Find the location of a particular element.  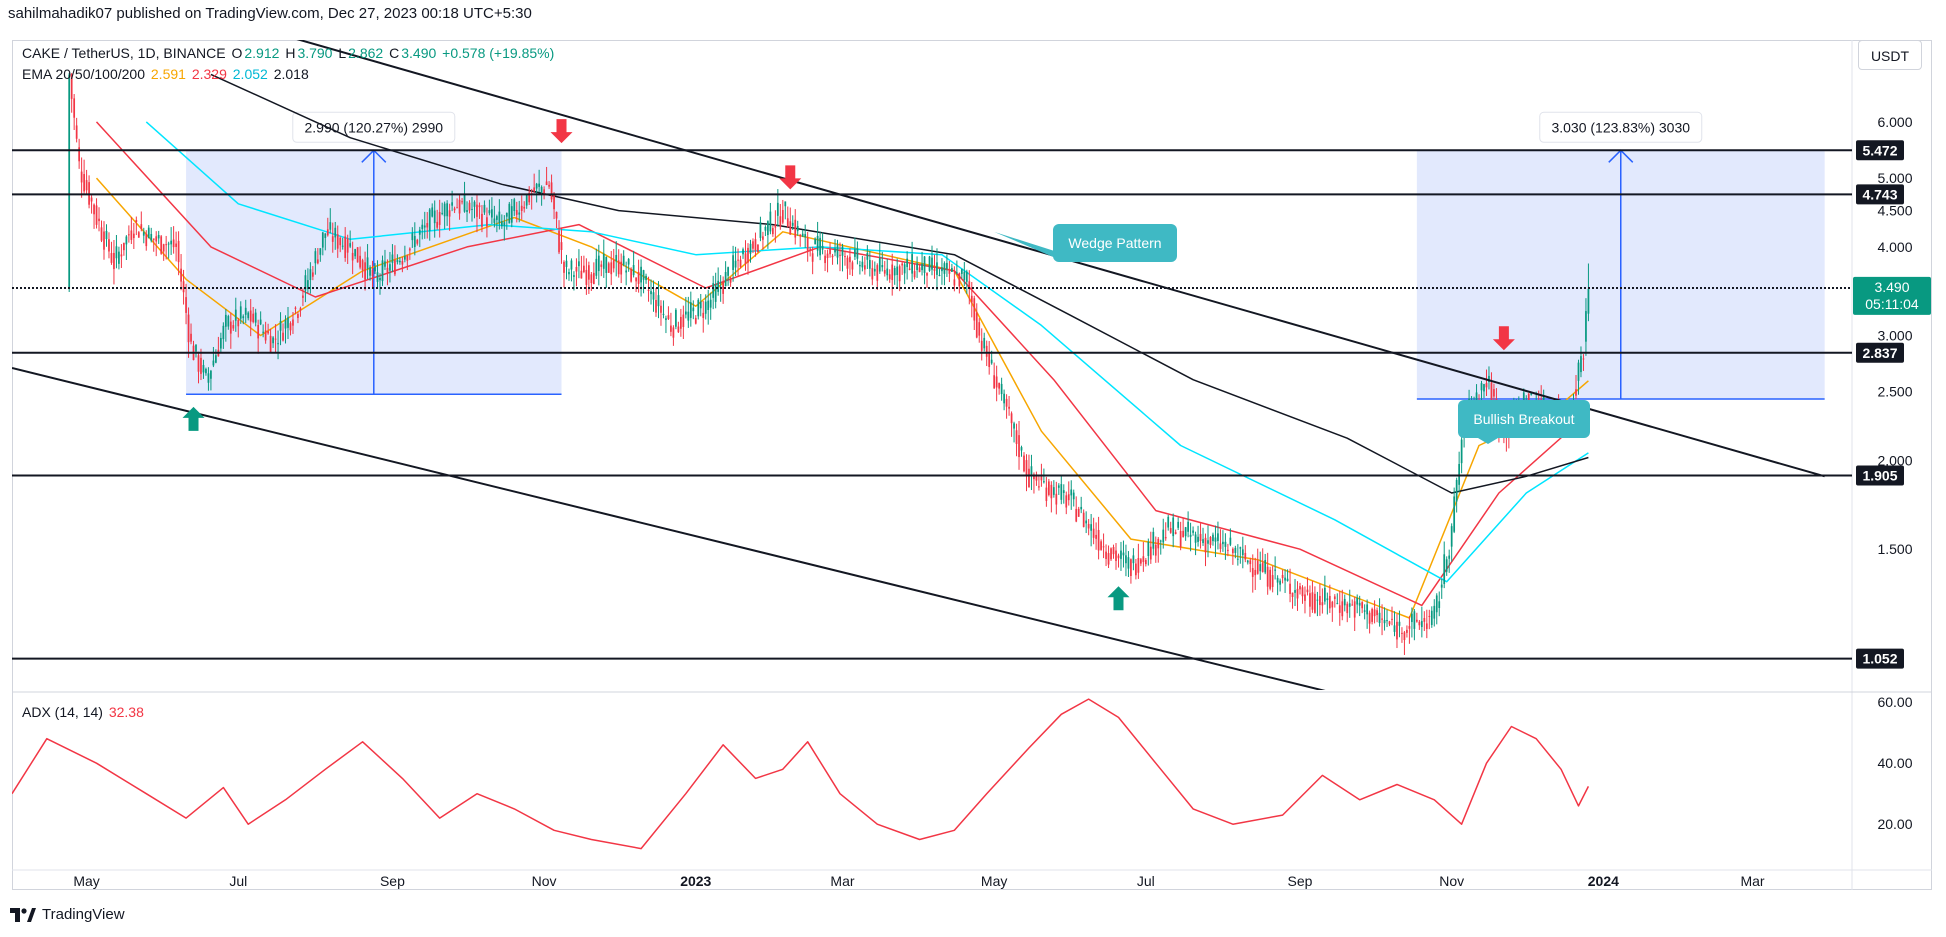

level-badge-5.472: 5.472 is located at coordinates (1879, 150).